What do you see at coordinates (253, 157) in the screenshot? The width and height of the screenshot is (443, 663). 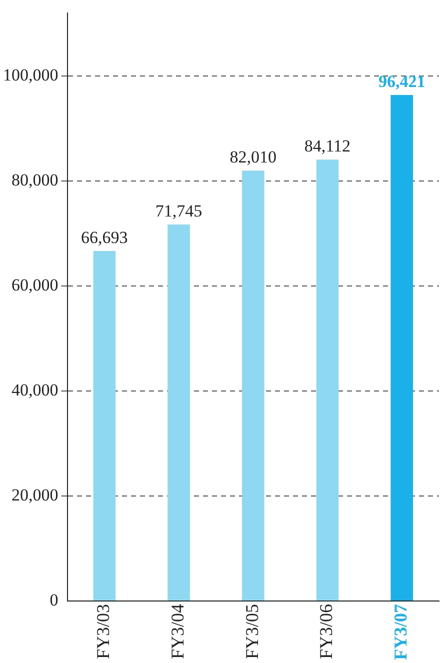 I see `data-label: 82,010` at bounding box center [253, 157].